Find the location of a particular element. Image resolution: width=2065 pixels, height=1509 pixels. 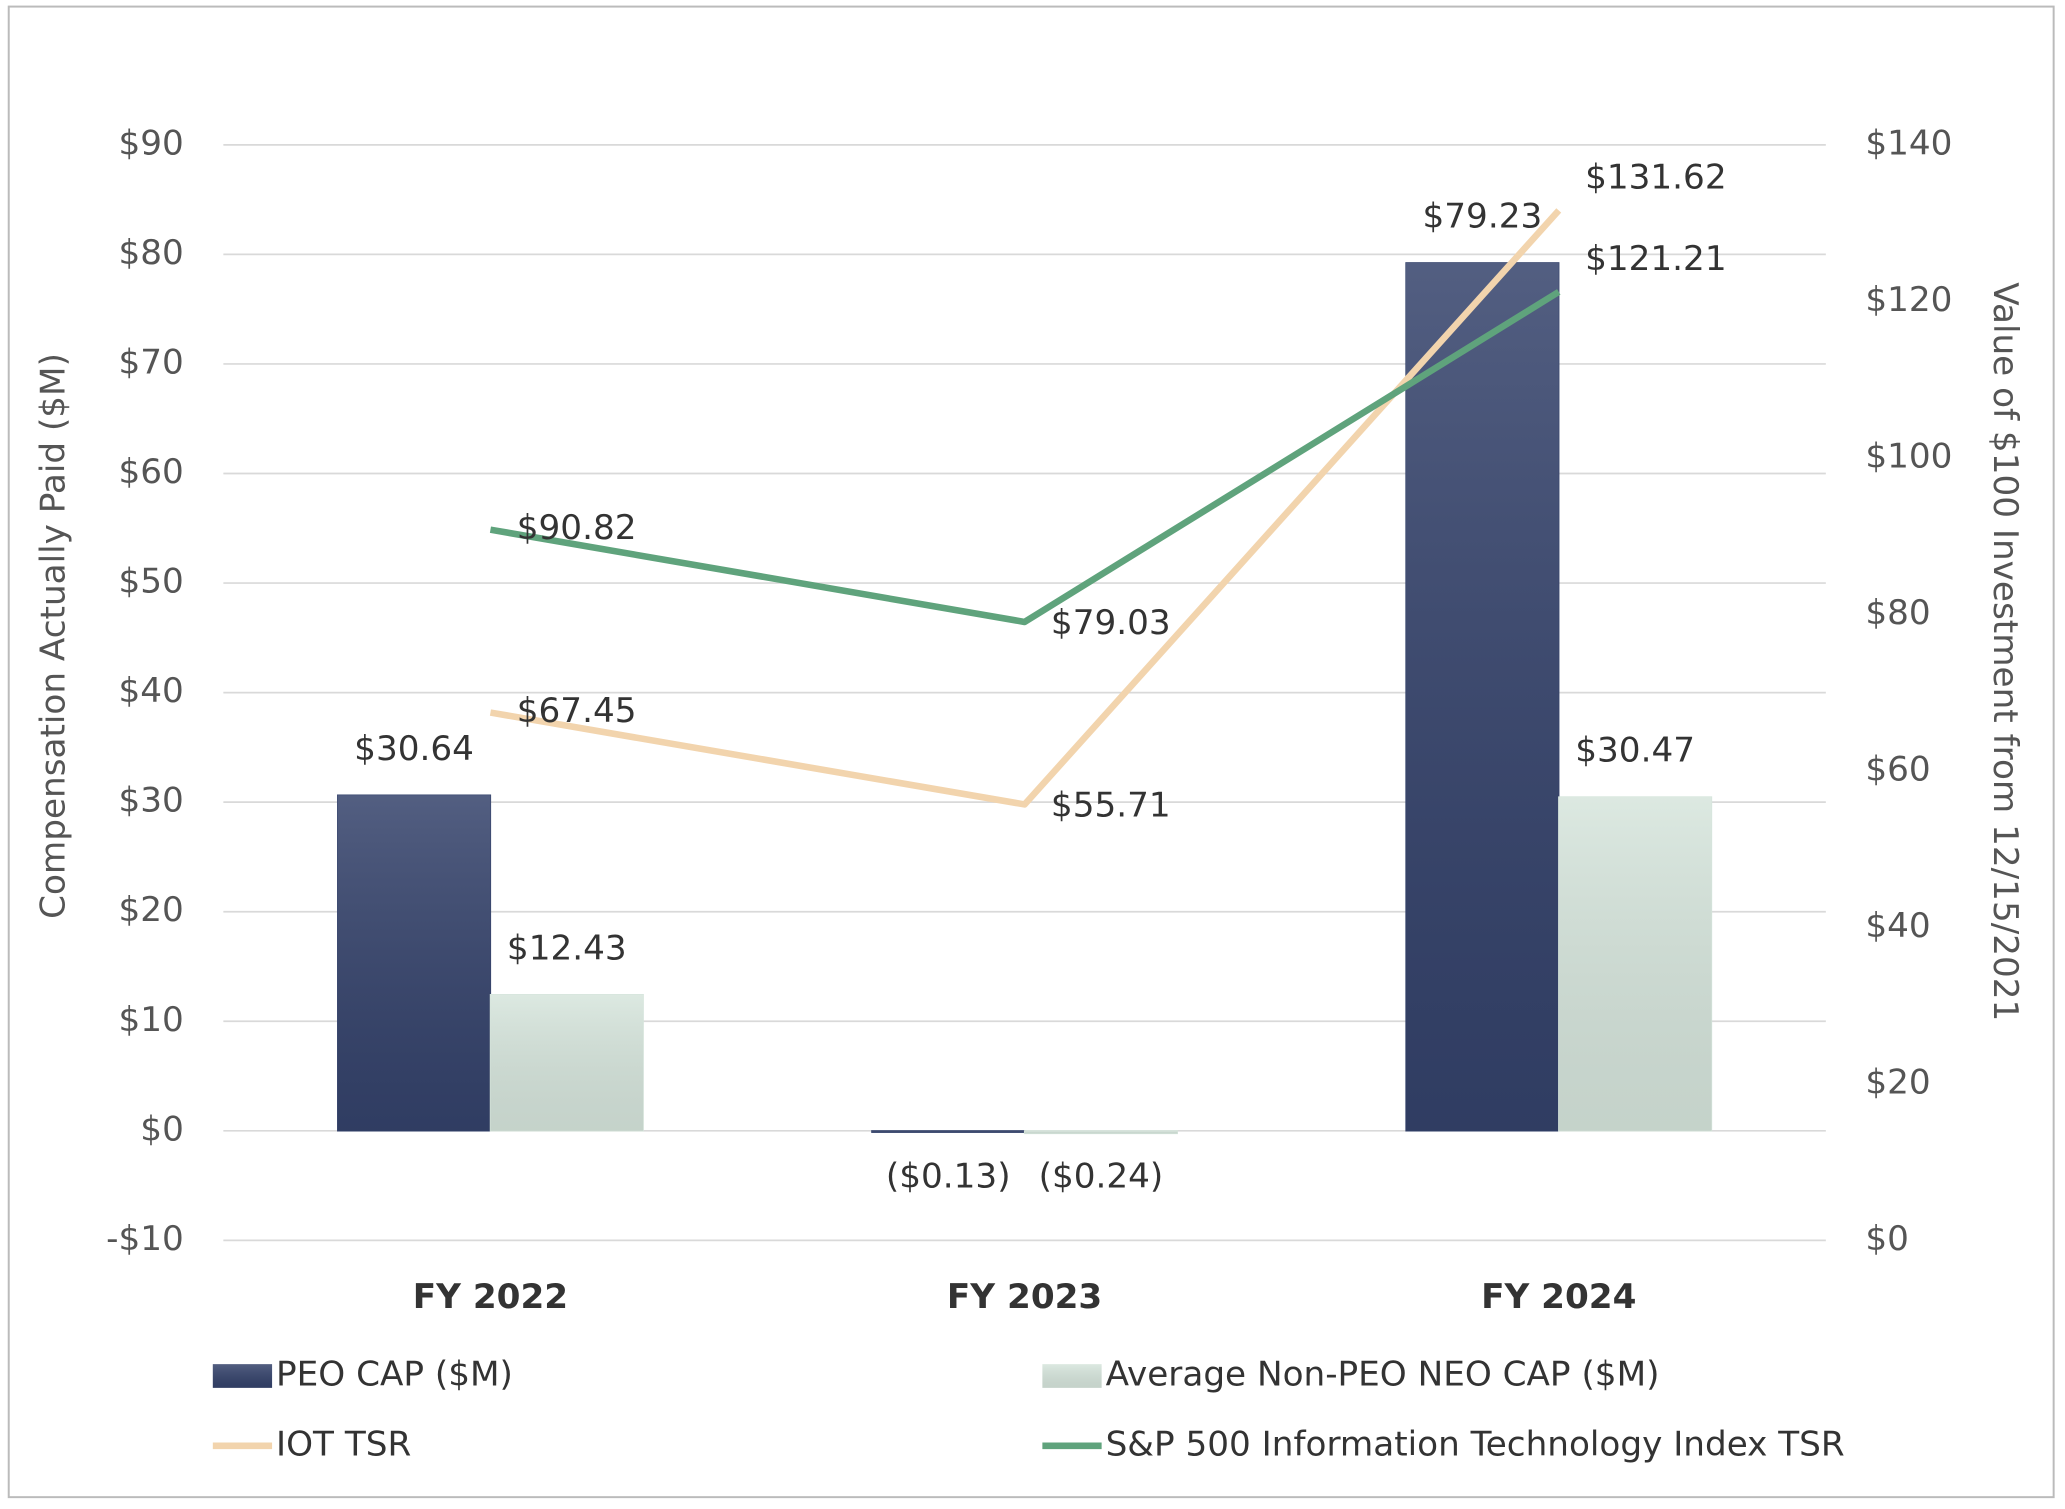

y-tick-label: $70 is located at coordinates (151, 362).